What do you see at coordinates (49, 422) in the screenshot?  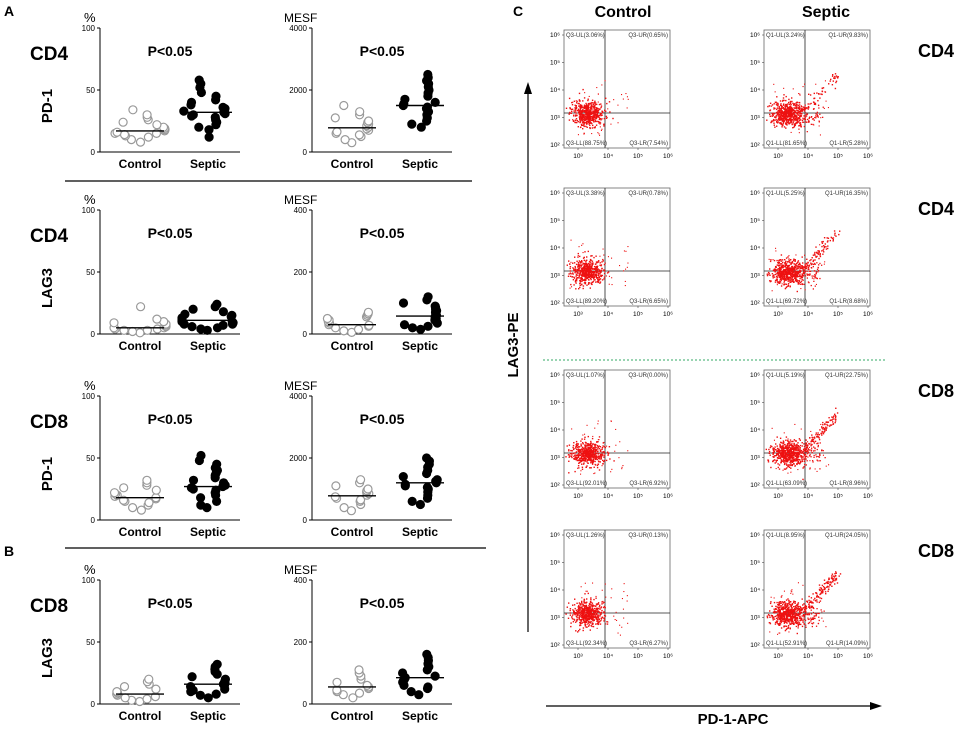 I see `cell-type-label: CD8` at bounding box center [49, 422].